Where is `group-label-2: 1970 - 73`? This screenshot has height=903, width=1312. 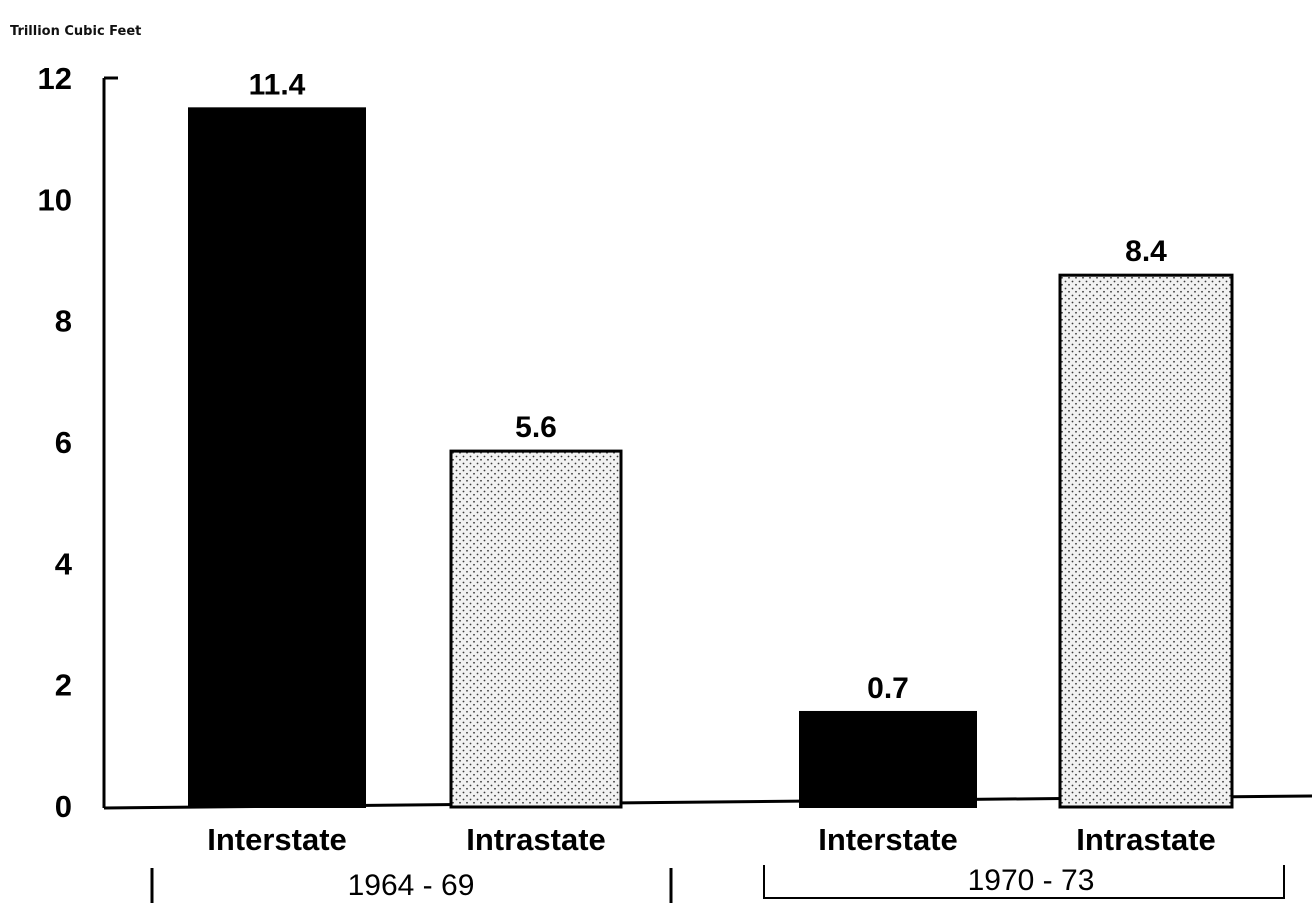
group-label-2: 1970 - 73 is located at coordinates (1031, 880).